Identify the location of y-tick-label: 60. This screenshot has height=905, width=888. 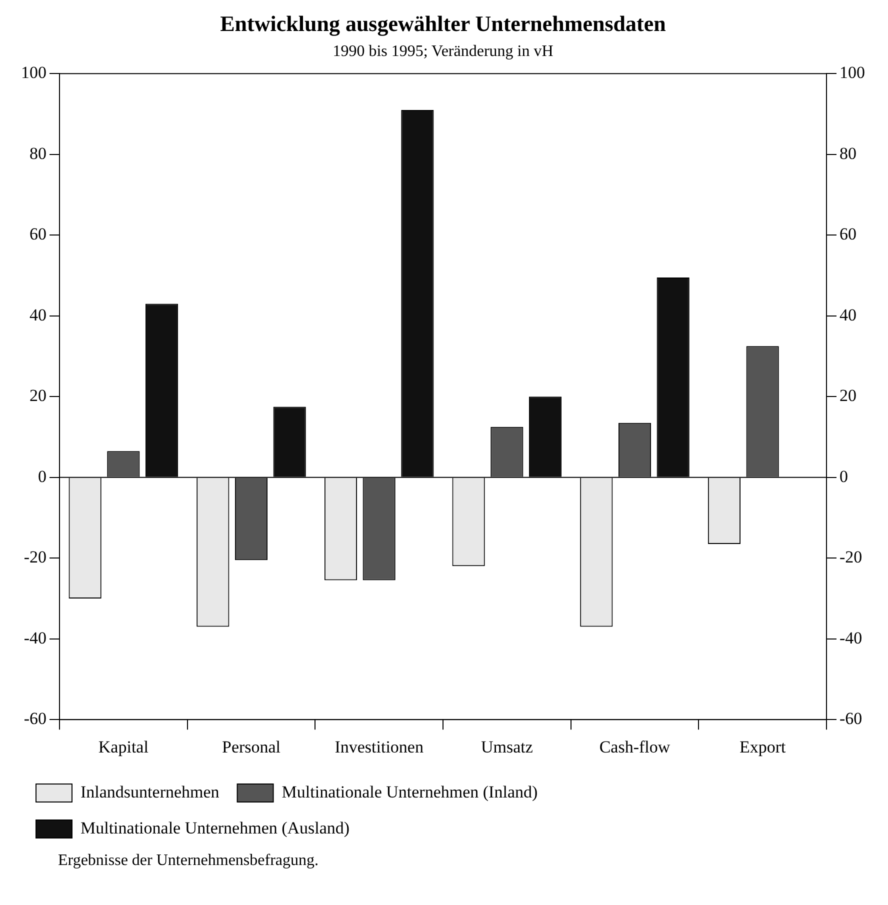
(38, 234).